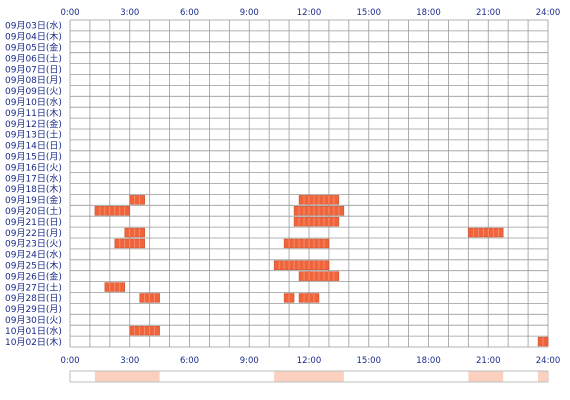  I want to click on x-tick-label-top: 12:00, so click(309, 13).